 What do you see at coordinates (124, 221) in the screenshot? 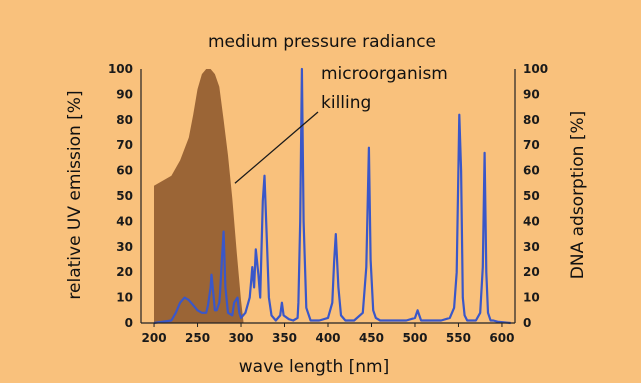
I see `left-y-tick-label: 40` at bounding box center [124, 221].